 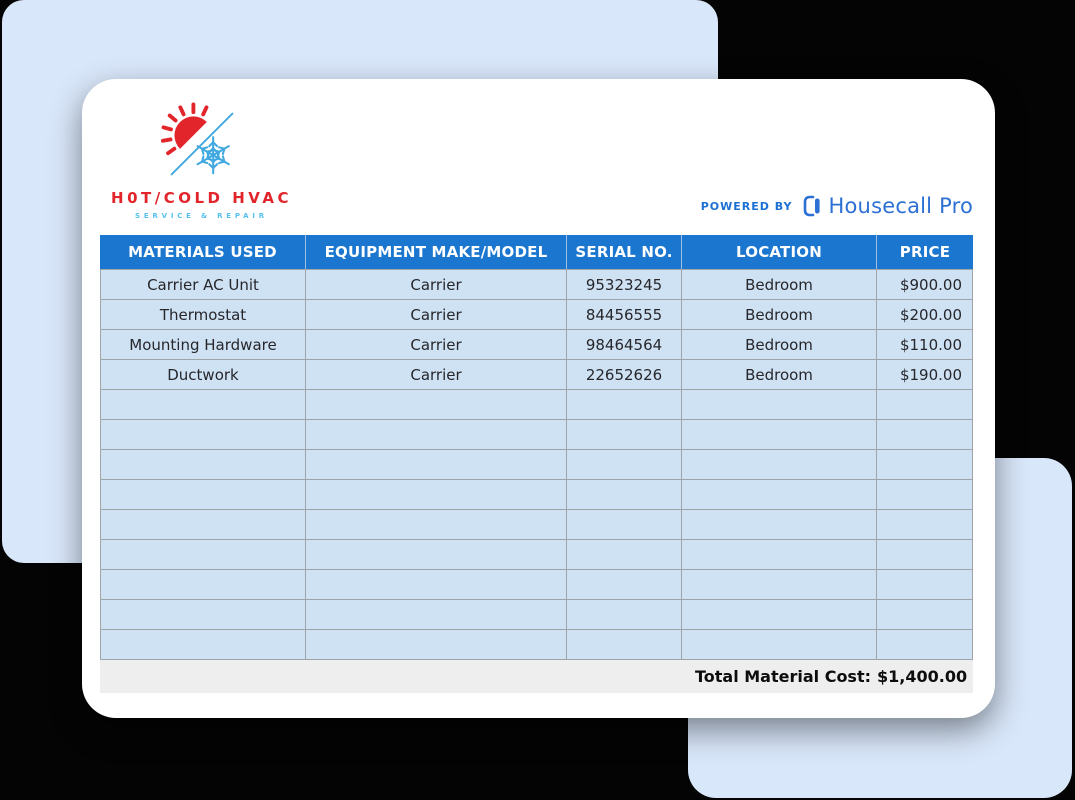 What do you see at coordinates (201, 216) in the screenshot?
I see `company-tagline: SERVICE & REPAIR` at bounding box center [201, 216].